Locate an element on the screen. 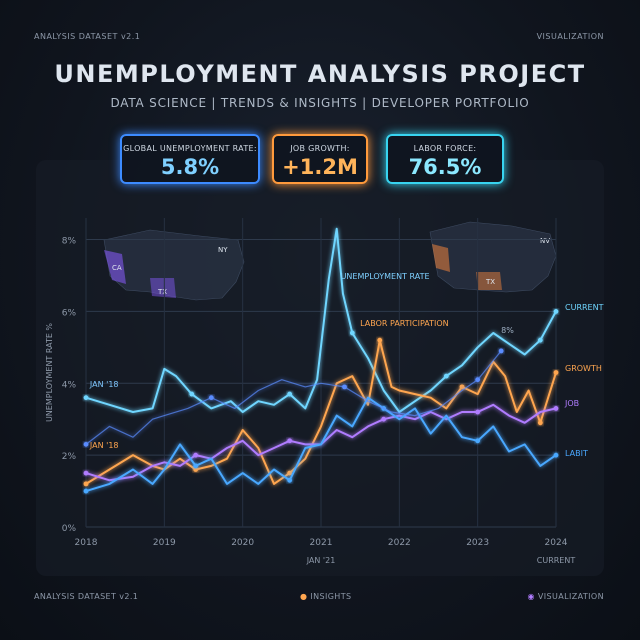 The height and width of the screenshot is (640, 640). x-sublabel: CURRENT is located at coordinates (556, 560).